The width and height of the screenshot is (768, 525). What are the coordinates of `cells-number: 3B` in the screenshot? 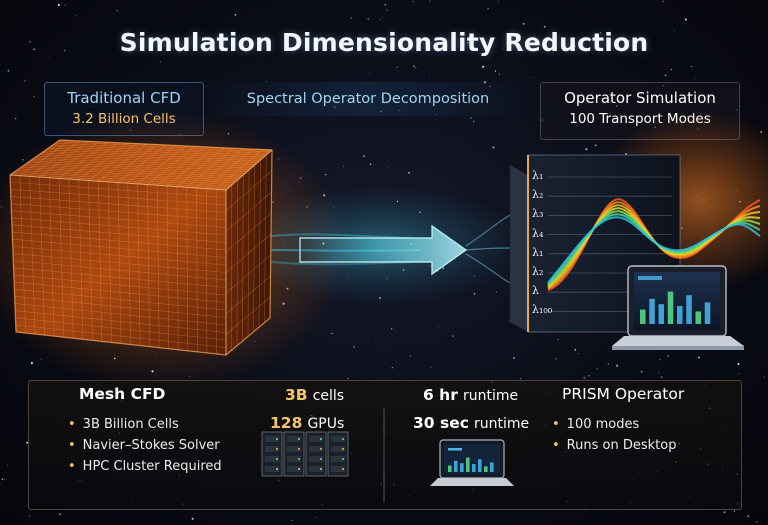 It's located at (296, 395).